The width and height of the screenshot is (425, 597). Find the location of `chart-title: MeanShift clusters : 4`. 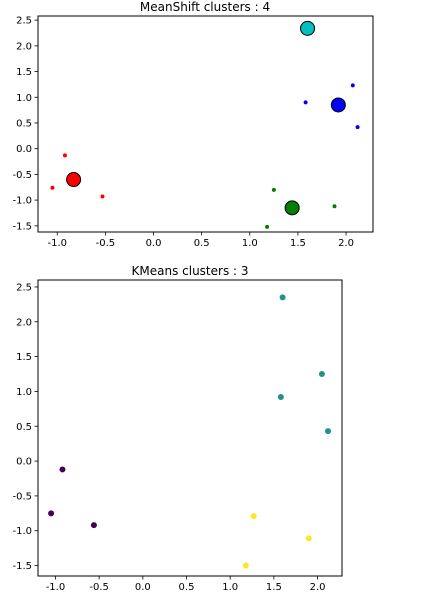

chart-title: MeanShift clusters : 4 is located at coordinates (205, 7).